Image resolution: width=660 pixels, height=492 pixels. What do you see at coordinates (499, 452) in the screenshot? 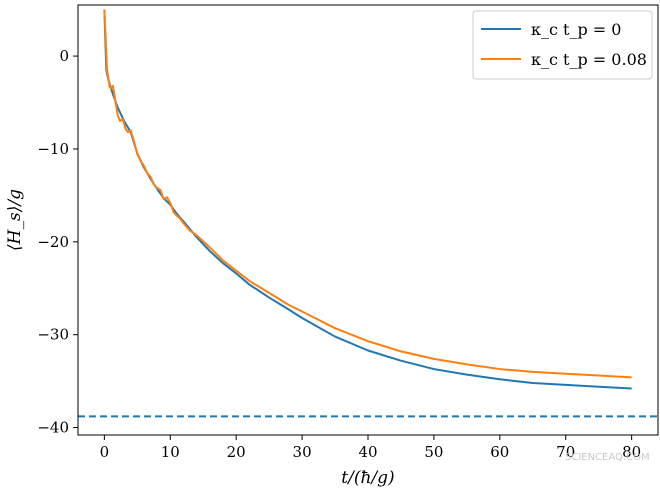
I see `x-tick-label: 60` at bounding box center [499, 452].